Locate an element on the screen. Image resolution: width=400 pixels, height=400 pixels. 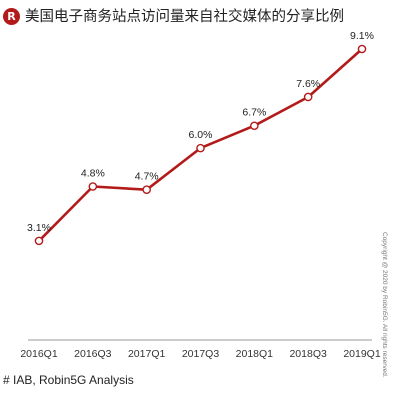
data-label: 6.0% is located at coordinates (201, 135).